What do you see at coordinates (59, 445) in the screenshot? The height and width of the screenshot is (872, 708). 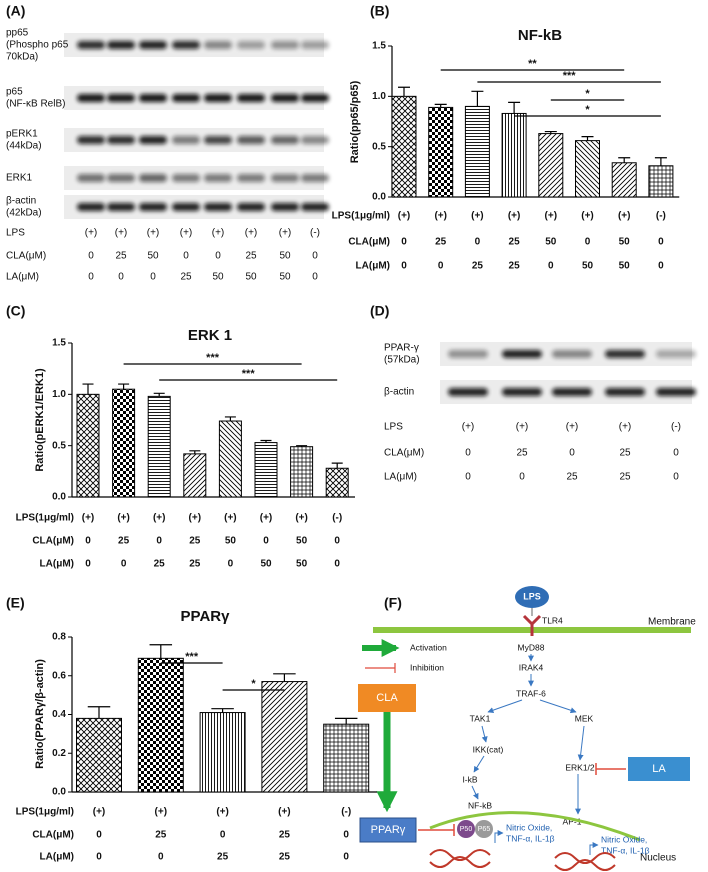 I see `y-tick-label: 0.5` at bounding box center [59, 445].